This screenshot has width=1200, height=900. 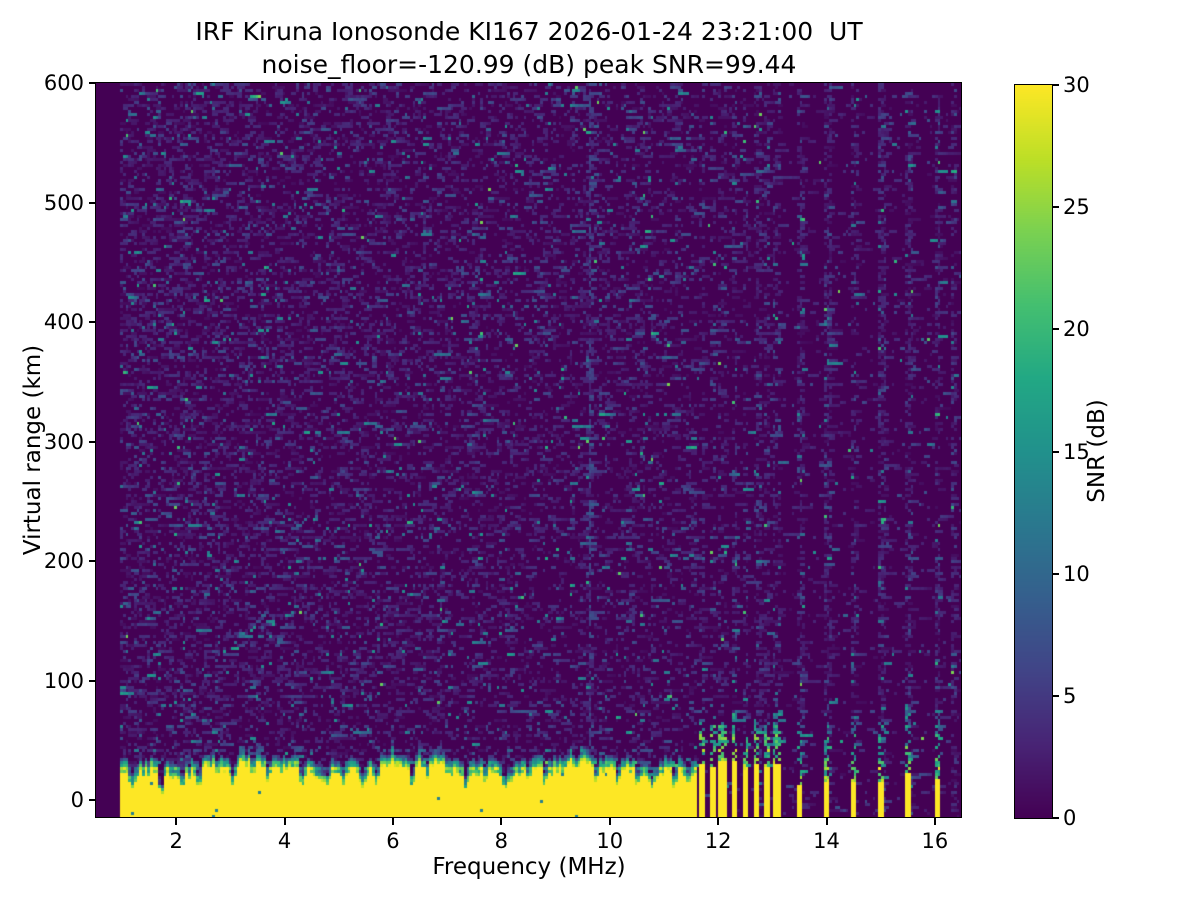 What do you see at coordinates (393, 841) in the screenshot?
I see `x-tick-label: 6` at bounding box center [393, 841].